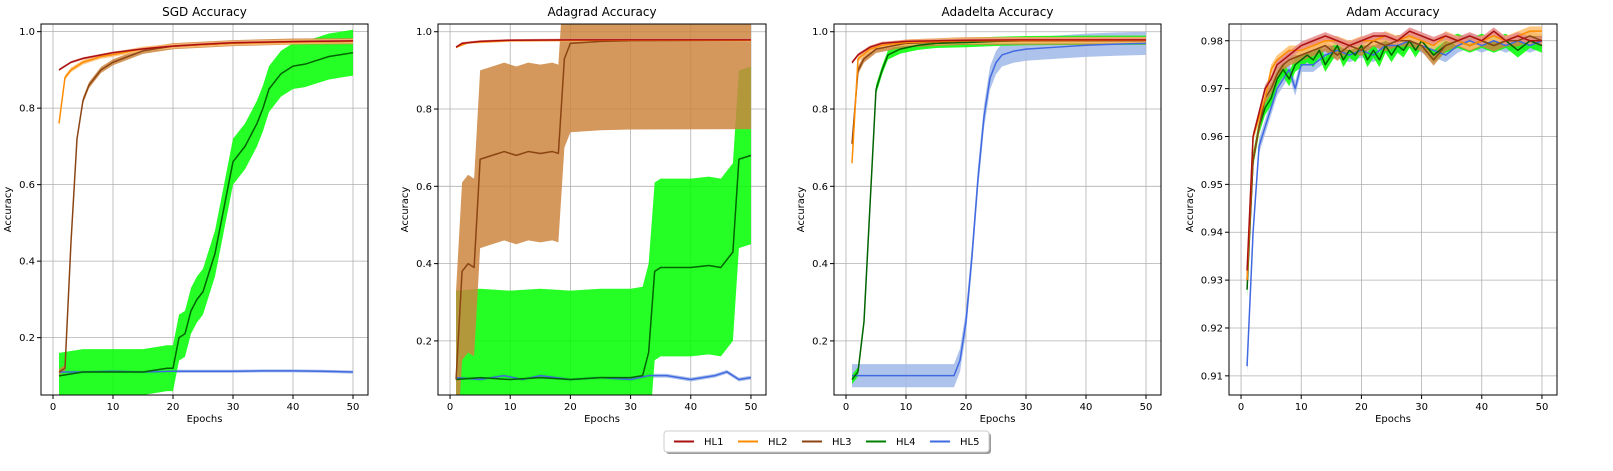 The width and height of the screenshot is (1613, 471). Describe the element at coordinates (841, 442) in the screenshot. I see `legend-label-hl3: HL3` at that location.